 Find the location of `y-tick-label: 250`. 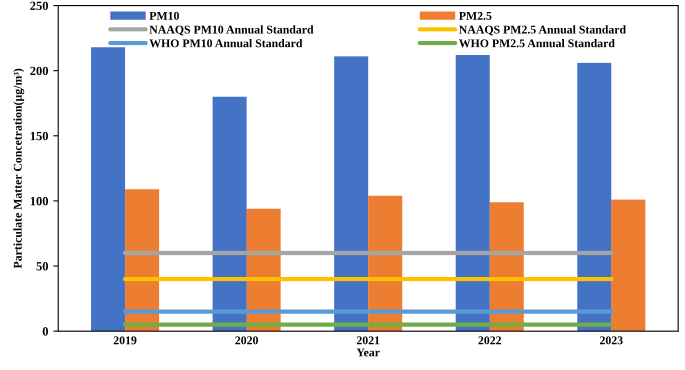

y-tick-label: 250 is located at coordinates (39, 6).